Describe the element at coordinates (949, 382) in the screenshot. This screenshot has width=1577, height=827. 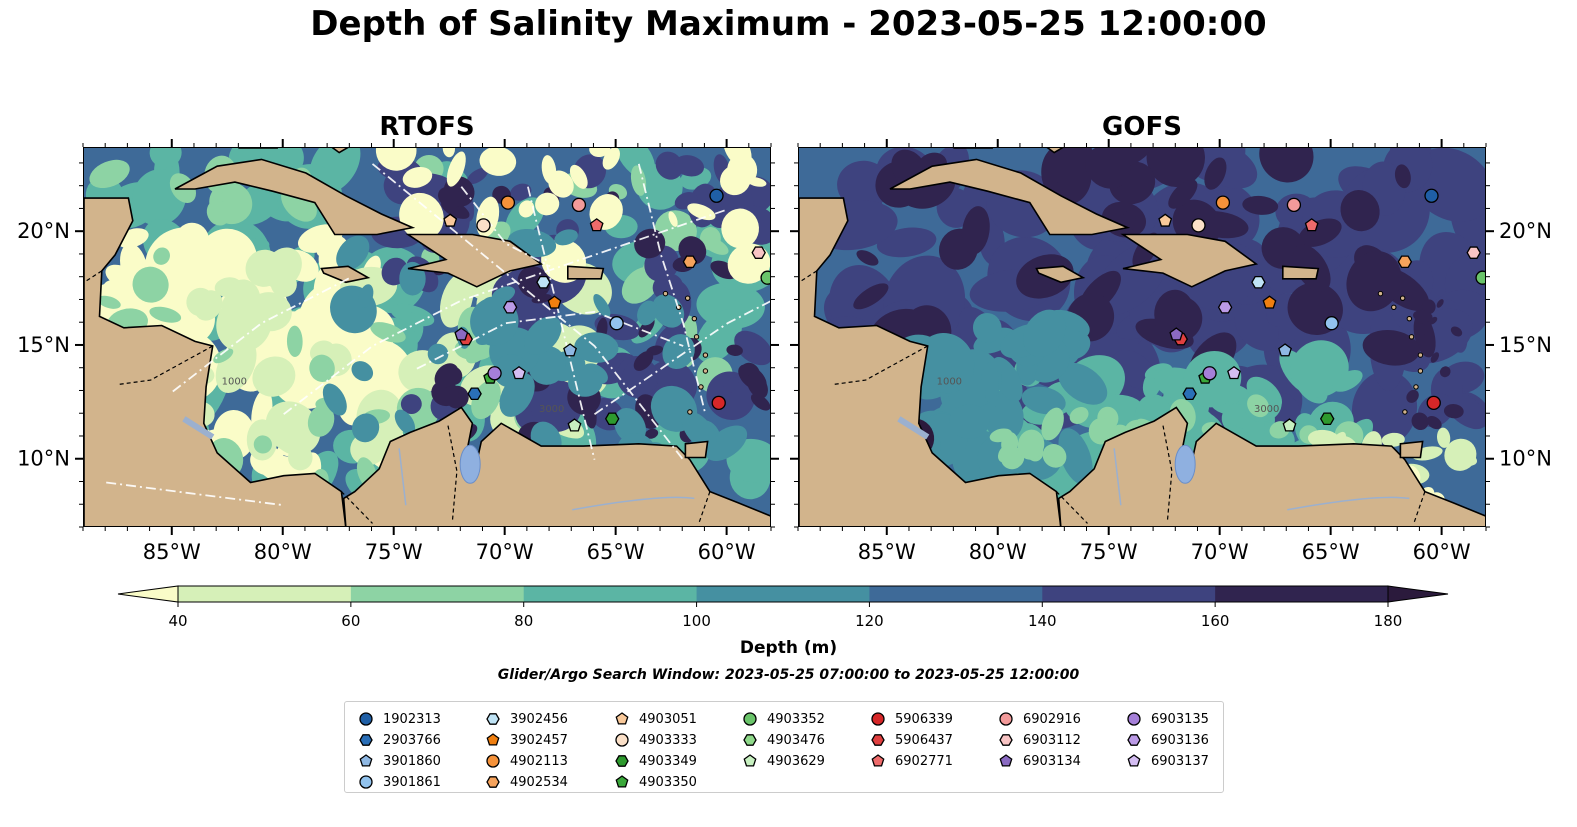
I see `contour-label: 1000` at that location.